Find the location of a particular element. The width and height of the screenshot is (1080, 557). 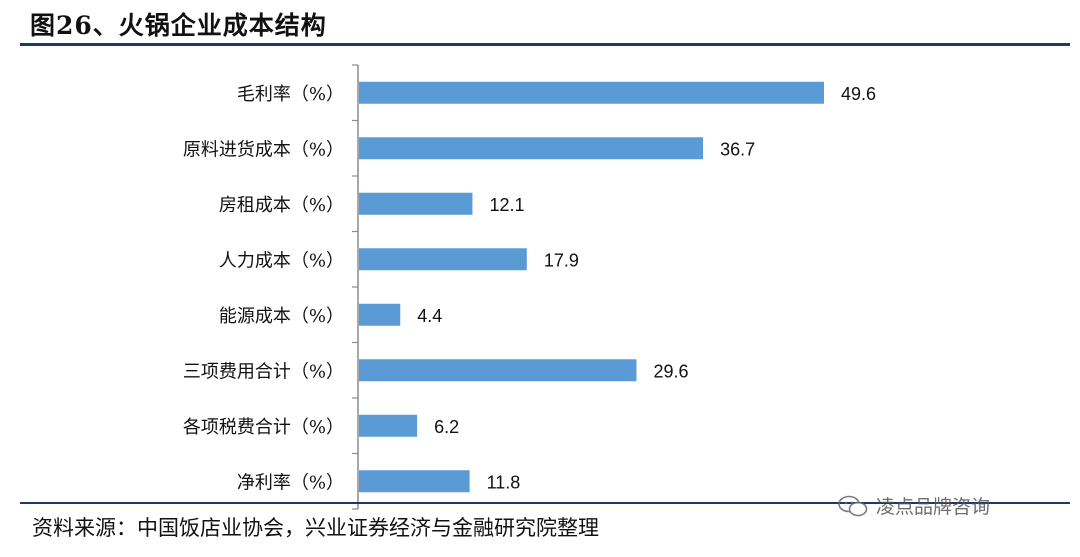

category-label: 能源成本（%） is located at coordinates (281, 316).